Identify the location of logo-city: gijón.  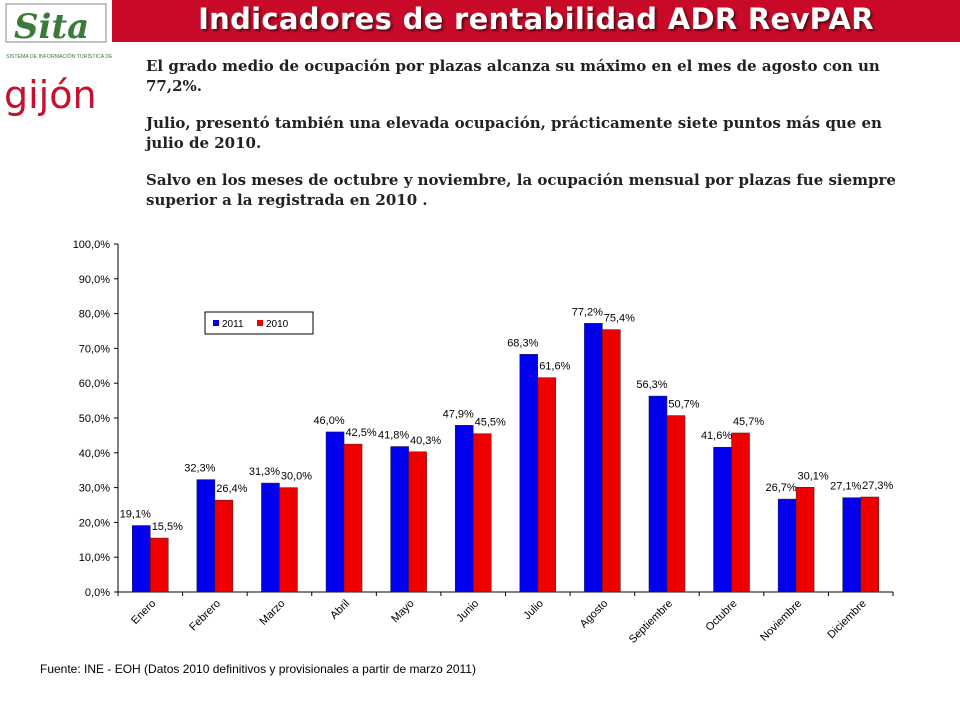
(50, 95).